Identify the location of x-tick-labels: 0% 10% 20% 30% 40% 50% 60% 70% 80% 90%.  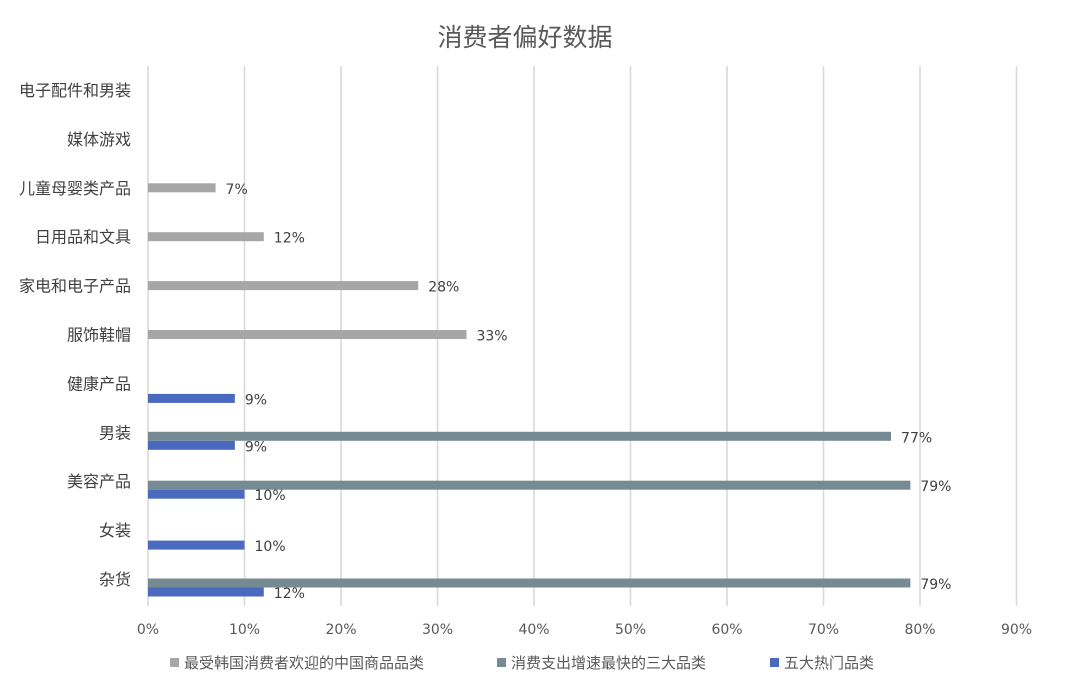
(584, 630).